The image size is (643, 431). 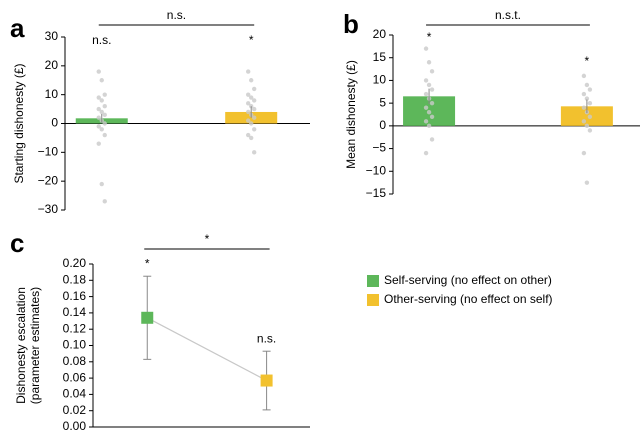 I want to click on y-tick-label: 0.00, so click(x=75, y=425).